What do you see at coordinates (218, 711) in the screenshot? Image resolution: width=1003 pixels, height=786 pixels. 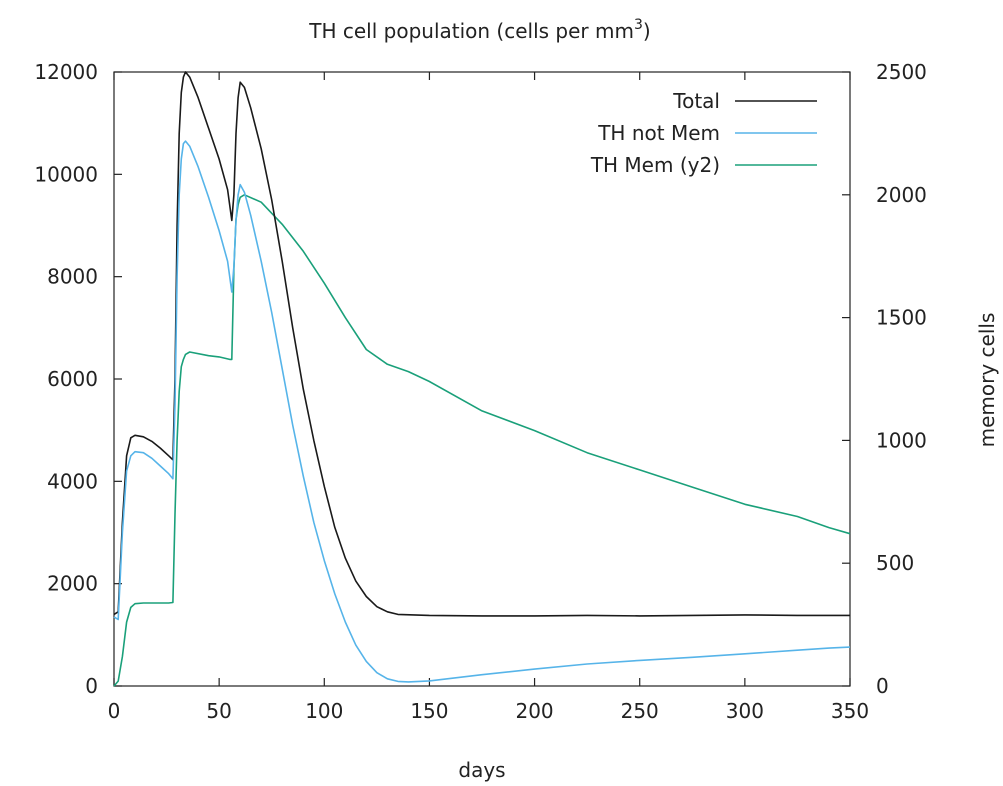 I see `x-tick-label: 50` at bounding box center [218, 711].